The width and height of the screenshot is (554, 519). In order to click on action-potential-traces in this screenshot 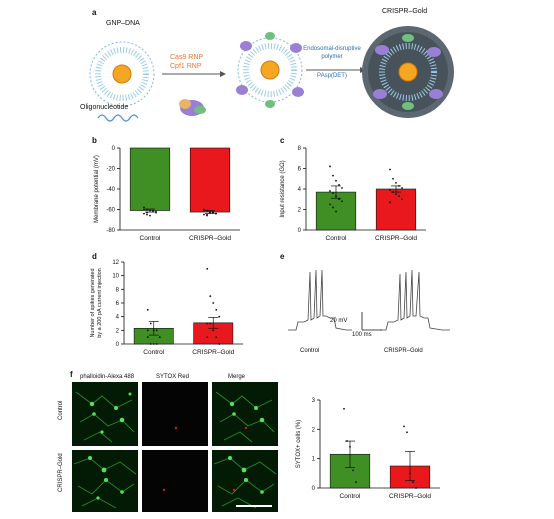, I will do `click(369, 300)`.